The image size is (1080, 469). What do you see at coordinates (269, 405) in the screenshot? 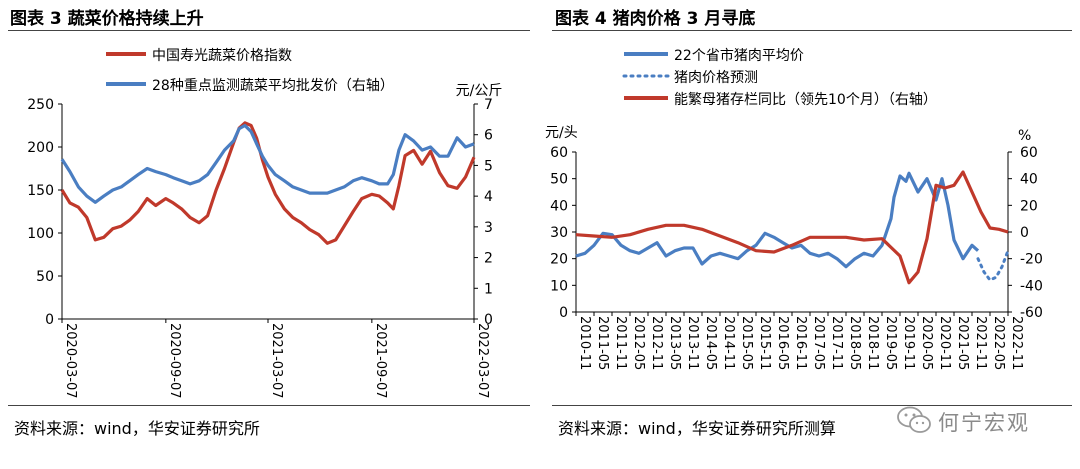
I see `left-bottom-rule` at bounding box center [269, 405].